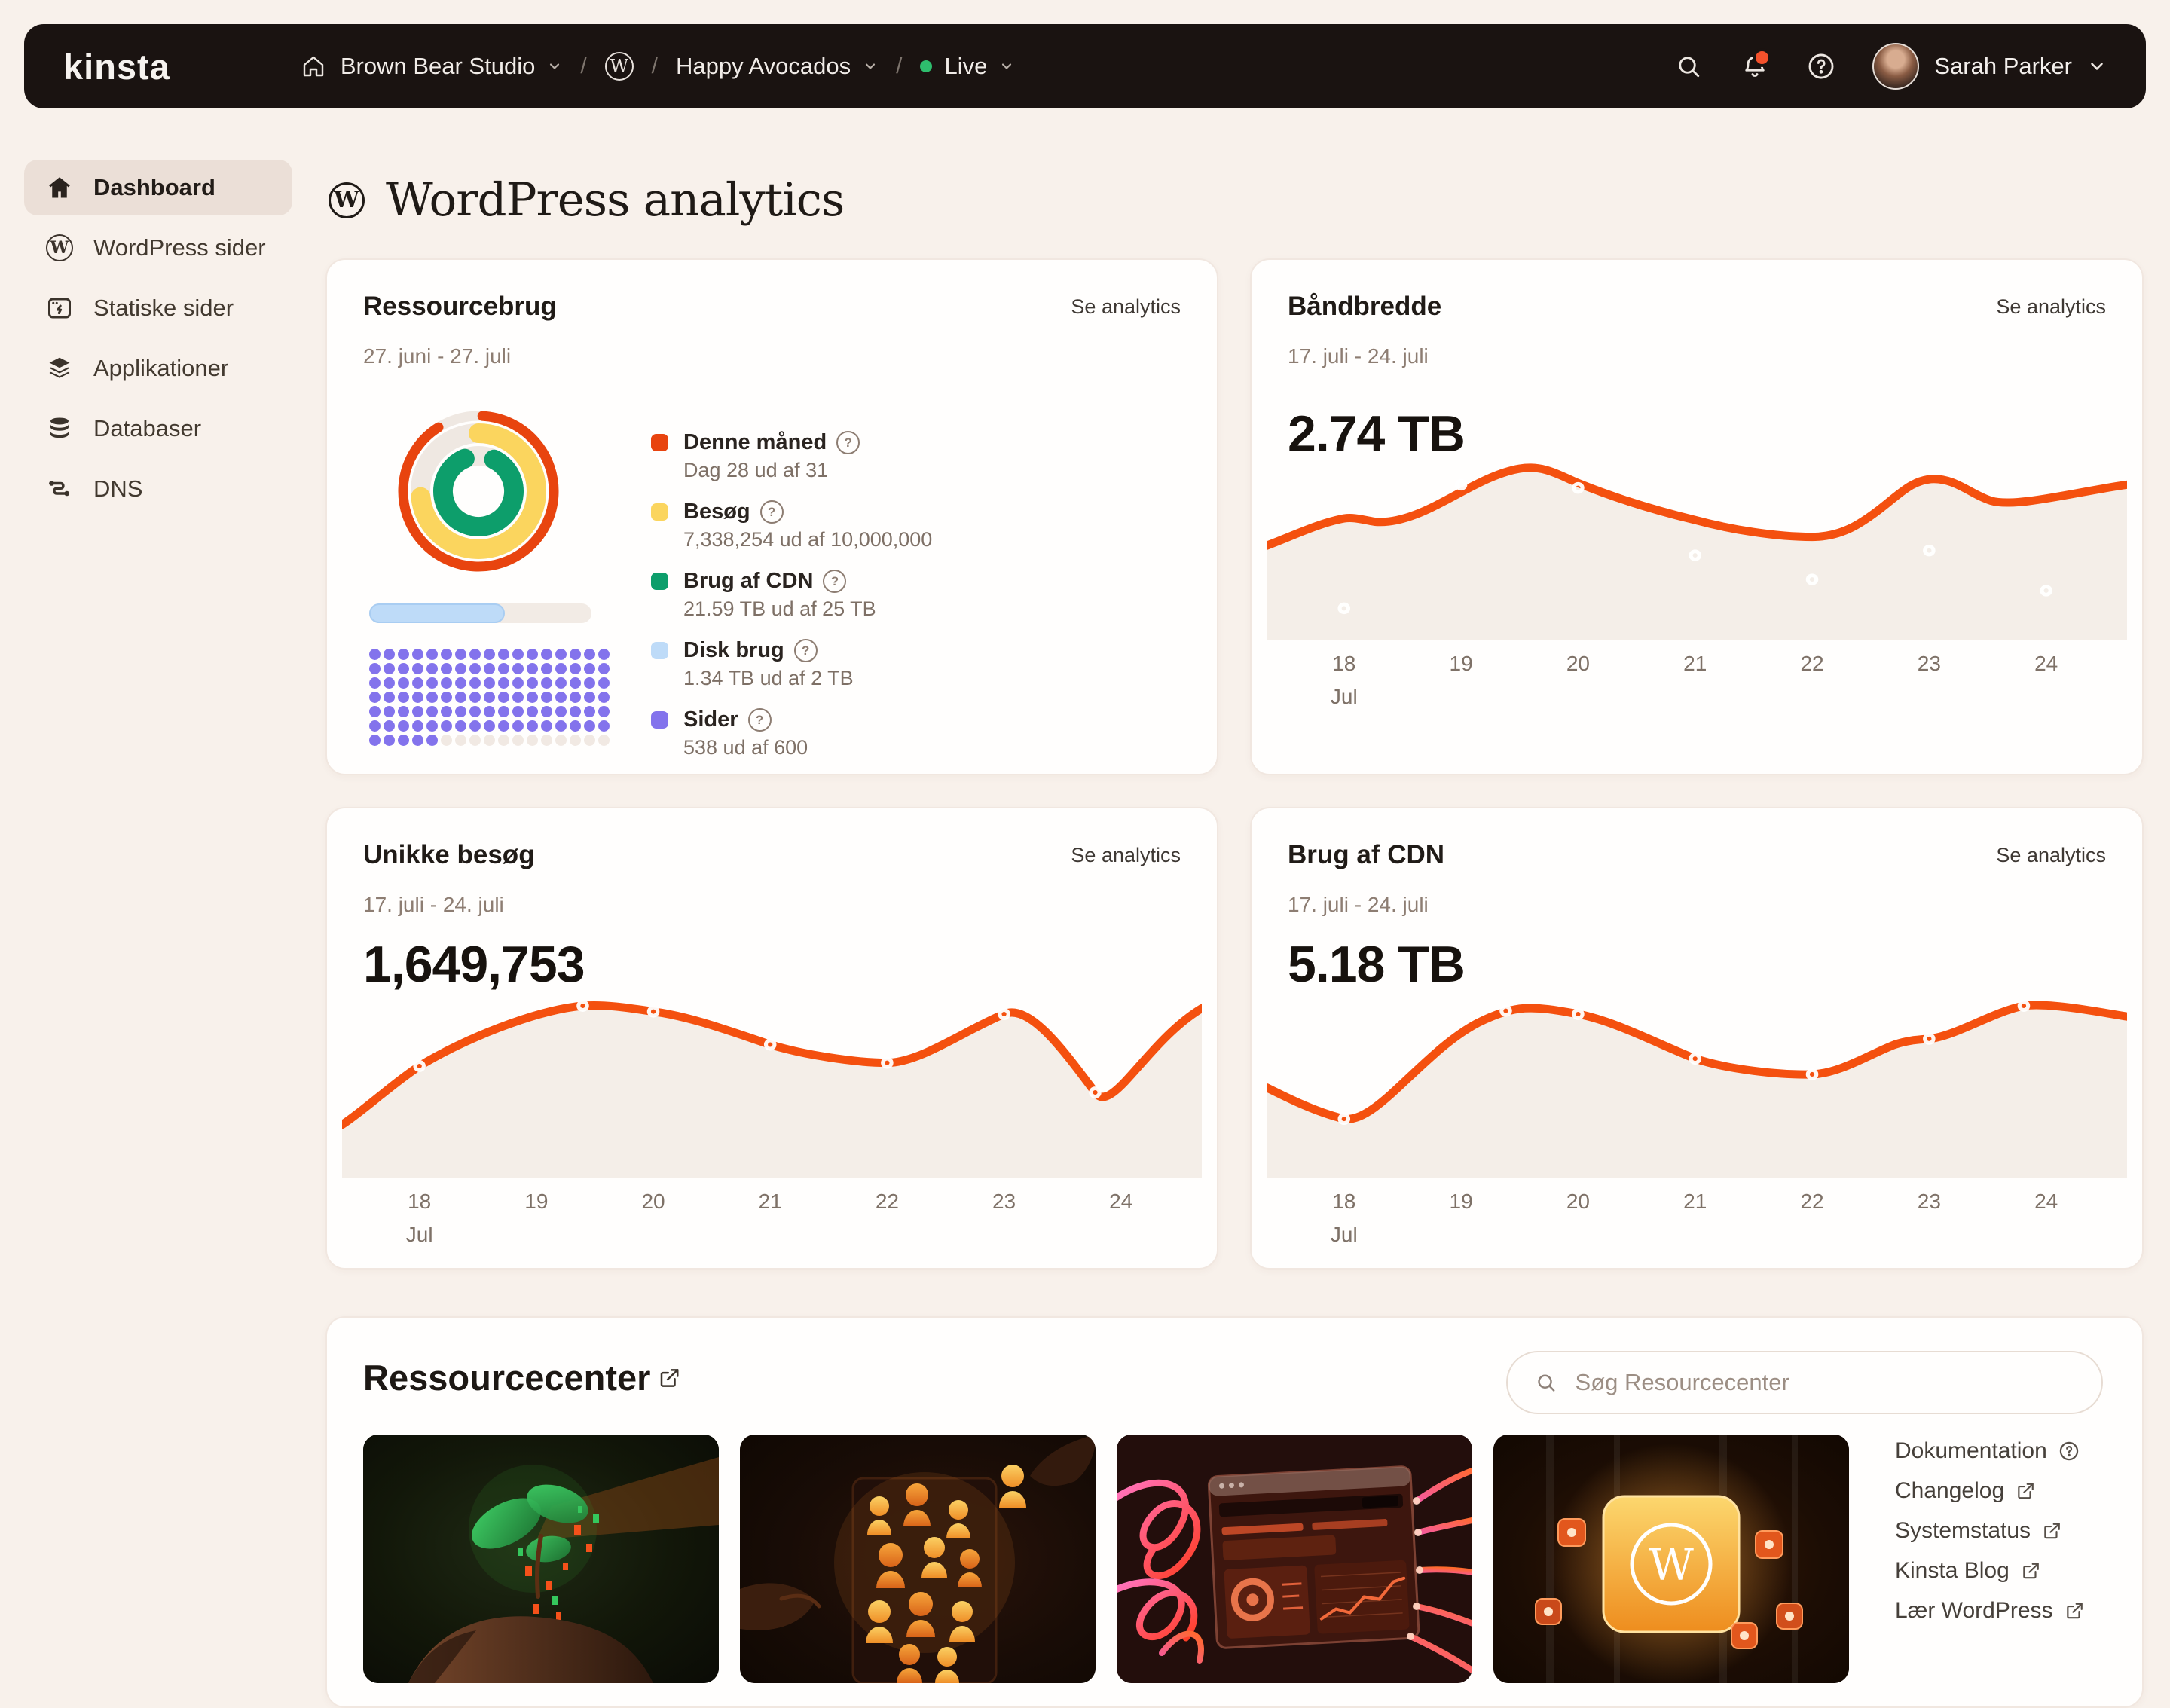 This screenshot has height=1708, width=2170. What do you see at coordinates (791, 526) in the screenshot?
I see `legend-item-visits: Besøg ? 7,338,254 ud af 10,000,000` at bounding box center [791, 526].